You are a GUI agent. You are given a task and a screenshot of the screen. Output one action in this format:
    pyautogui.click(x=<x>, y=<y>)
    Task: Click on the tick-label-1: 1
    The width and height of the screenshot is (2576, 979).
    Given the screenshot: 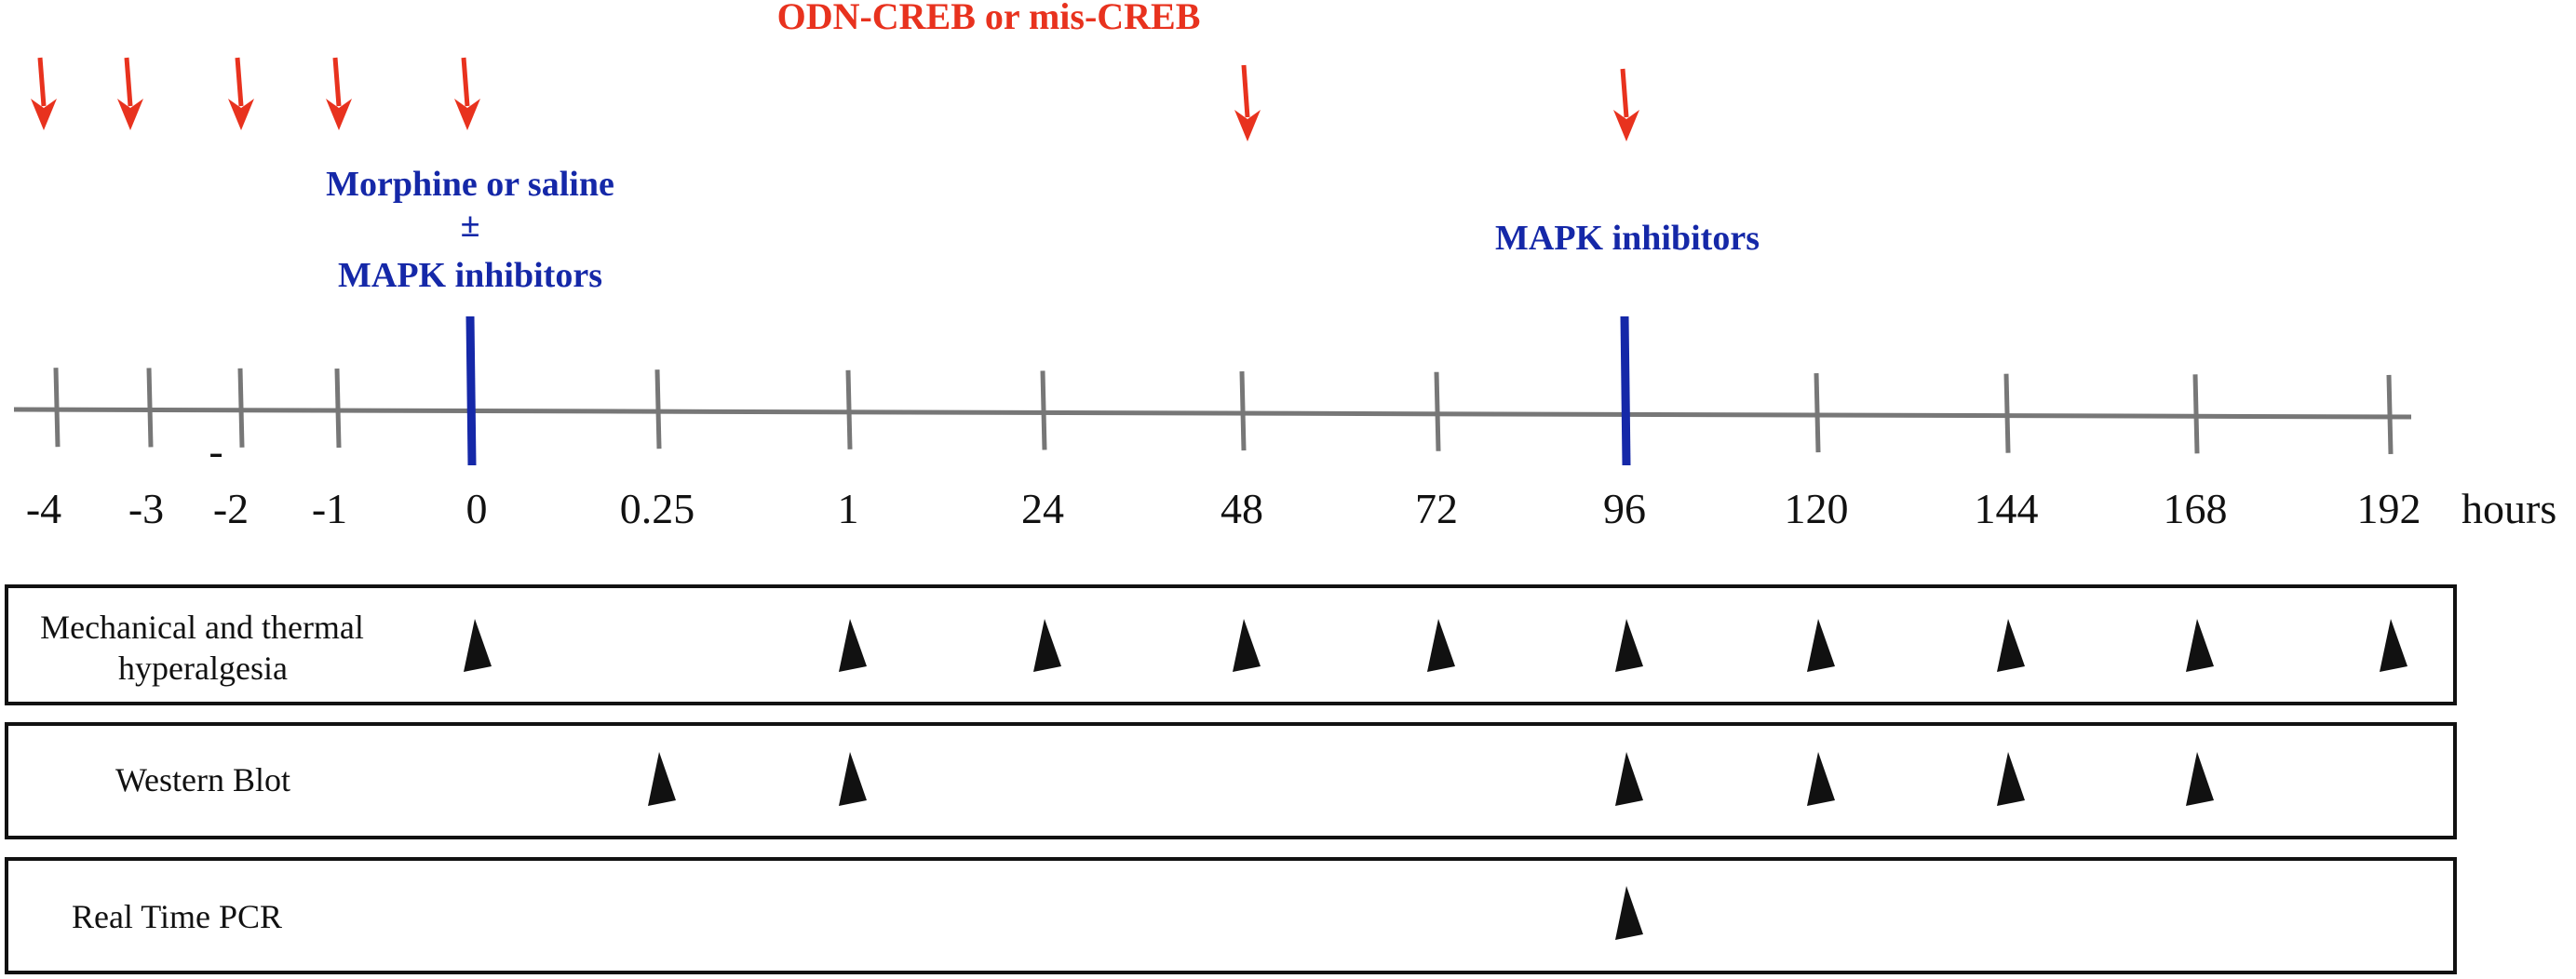 What is the action you would take?
    pyautogui.click(x=848, y=509)
    